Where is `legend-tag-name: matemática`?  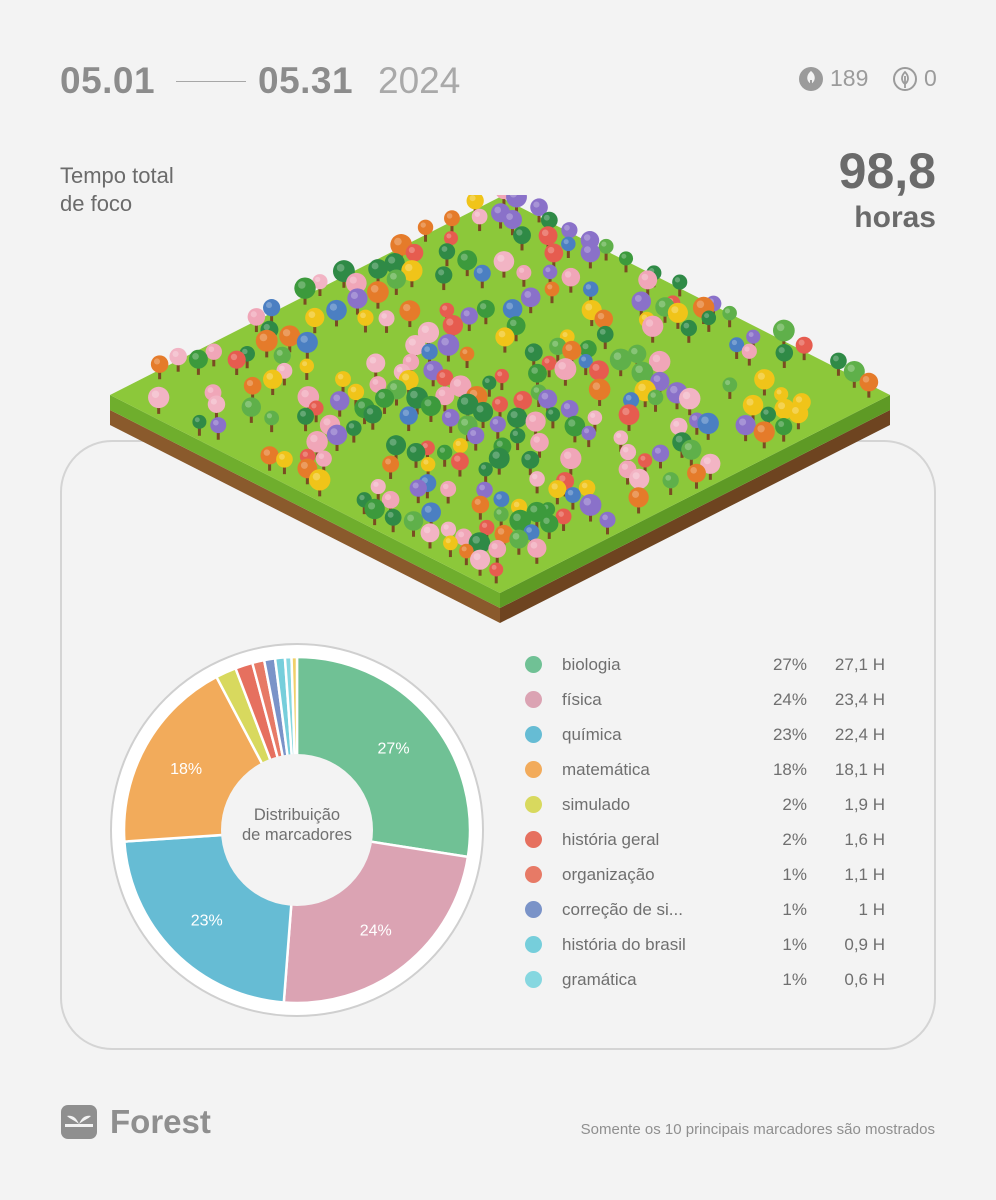
legend-tag-name: matemática is located at coordinates (606, 769).